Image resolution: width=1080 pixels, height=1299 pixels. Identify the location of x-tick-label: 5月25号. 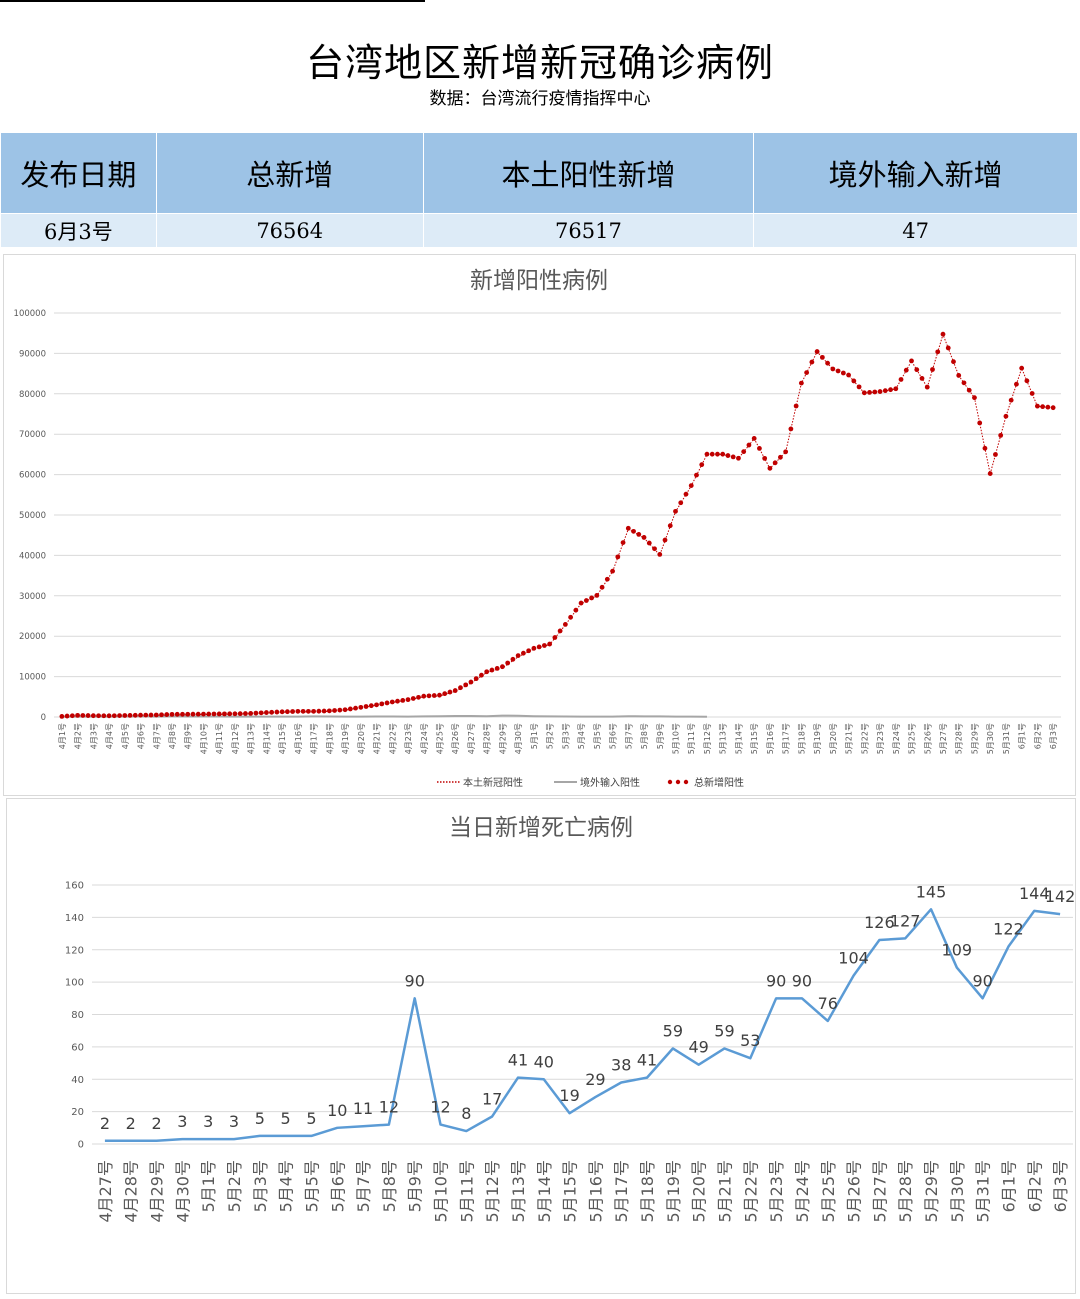
(828, 1191).